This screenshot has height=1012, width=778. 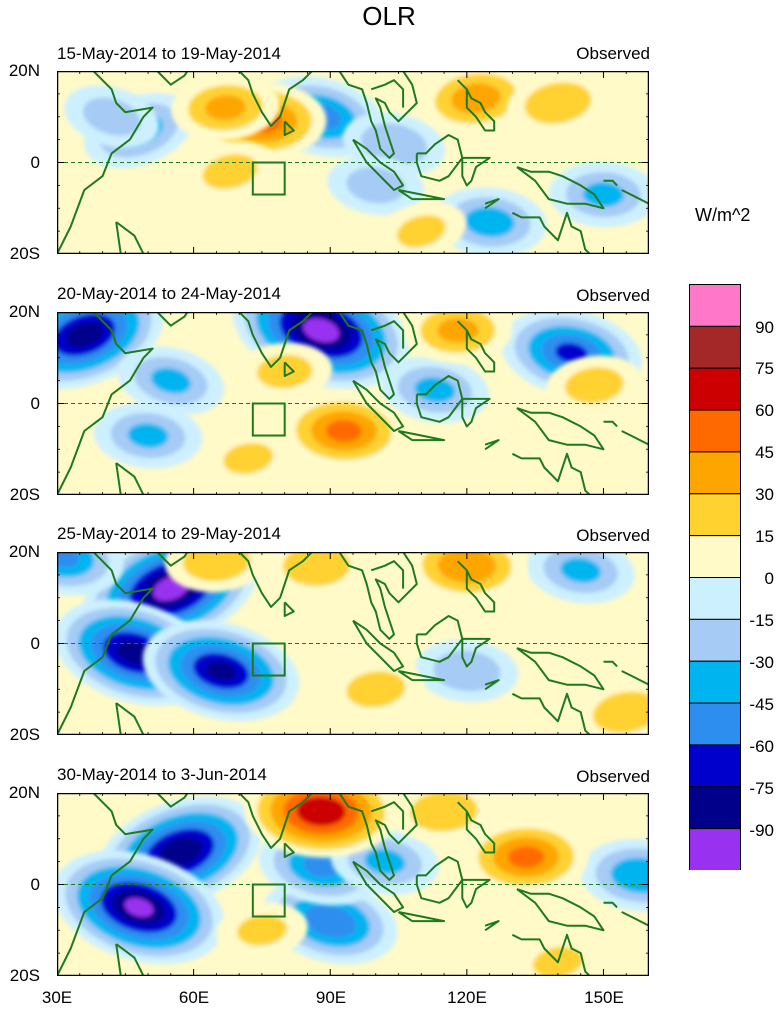 I want to click on colorbar-label: 45, so click(x=764, y=452).